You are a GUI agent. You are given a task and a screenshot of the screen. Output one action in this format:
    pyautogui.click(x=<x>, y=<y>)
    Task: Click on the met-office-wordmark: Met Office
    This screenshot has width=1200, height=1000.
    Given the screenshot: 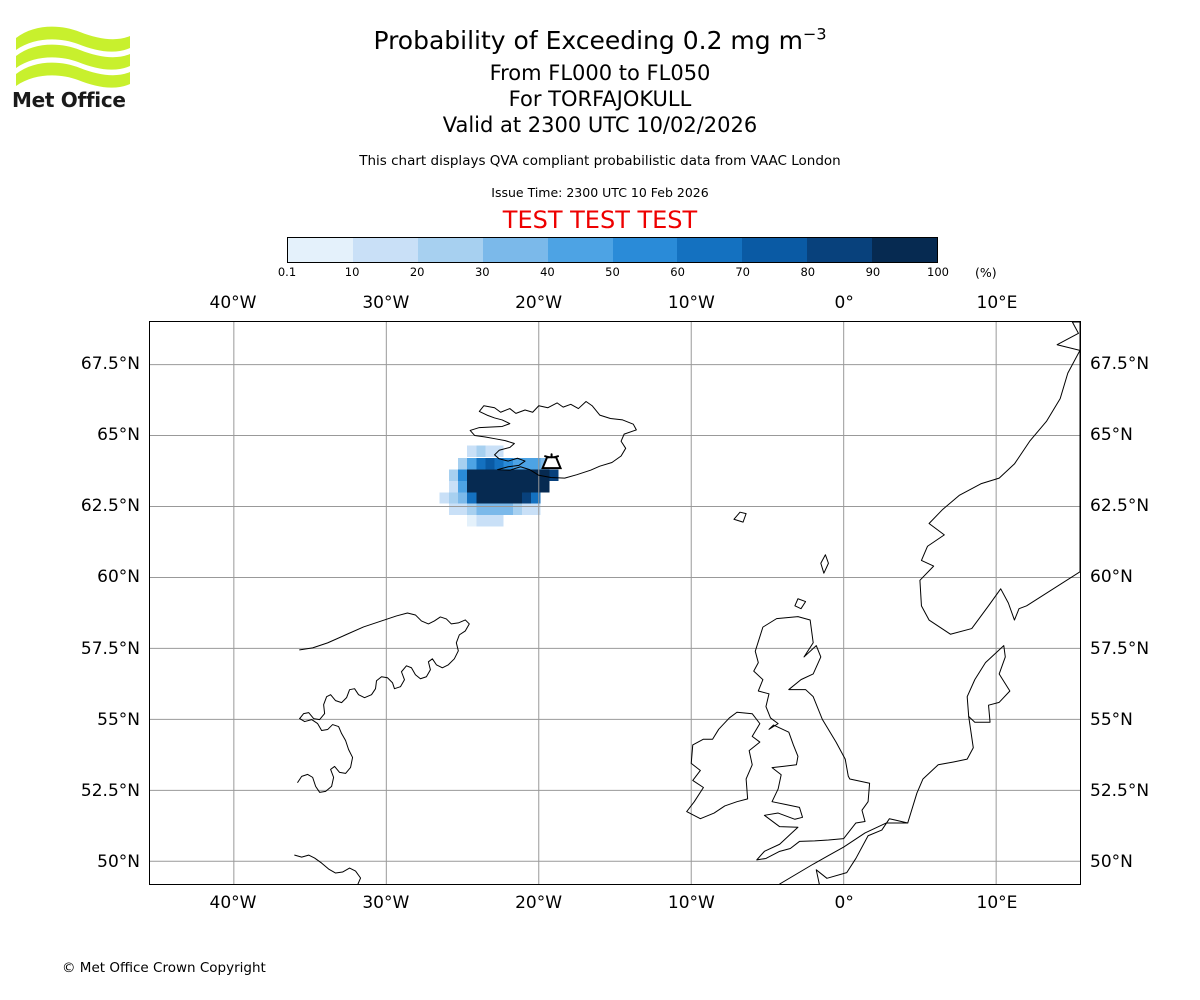 What is the action you would take?
    pyautogui.click(x=69, y=100)
    